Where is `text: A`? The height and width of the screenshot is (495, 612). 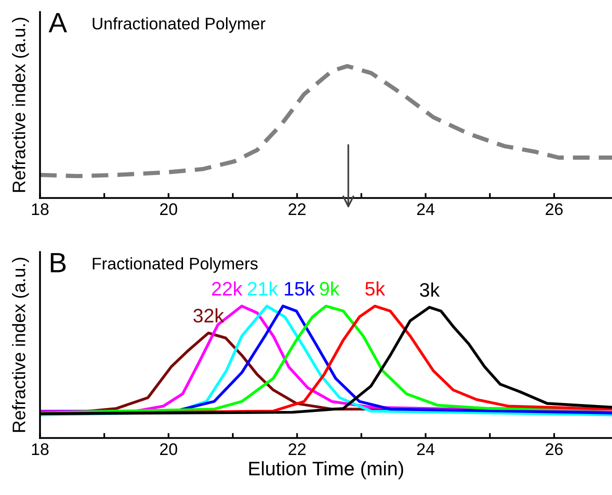 text: A is located at coordinates (58, 22).